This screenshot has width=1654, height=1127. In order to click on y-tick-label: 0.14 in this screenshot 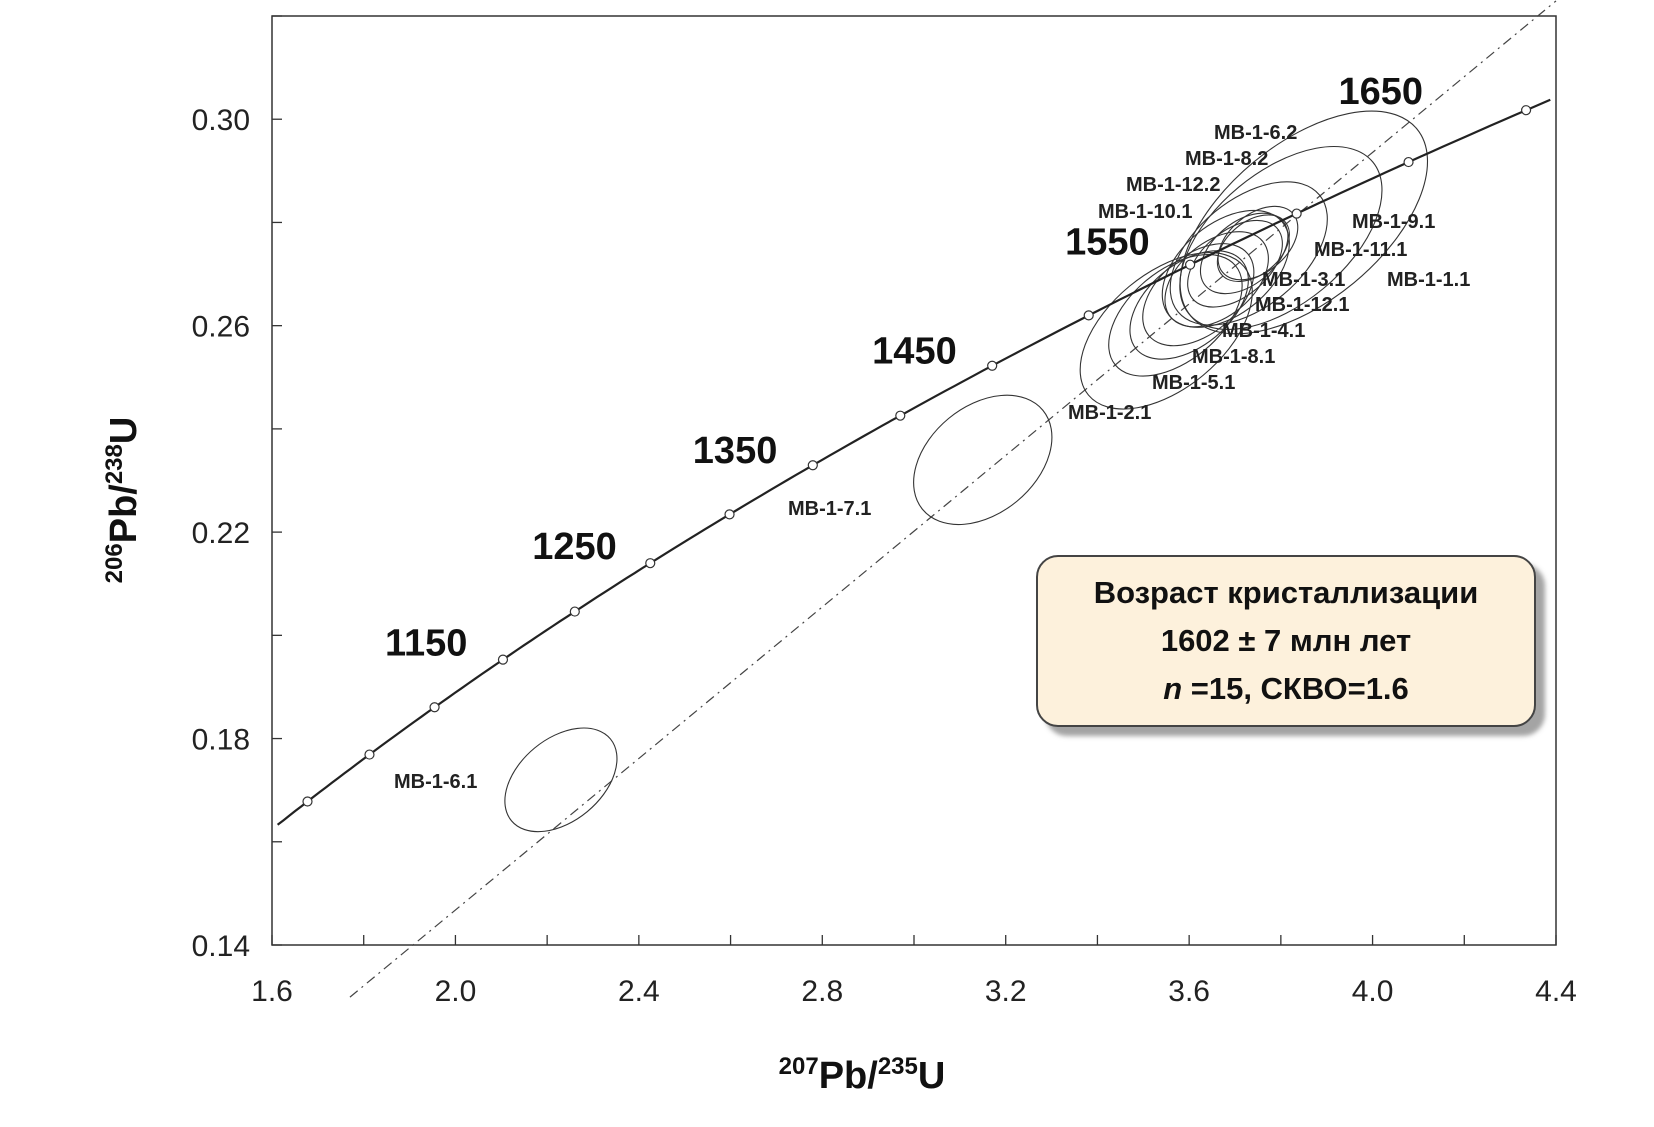, I will do `click(221, 946)`.